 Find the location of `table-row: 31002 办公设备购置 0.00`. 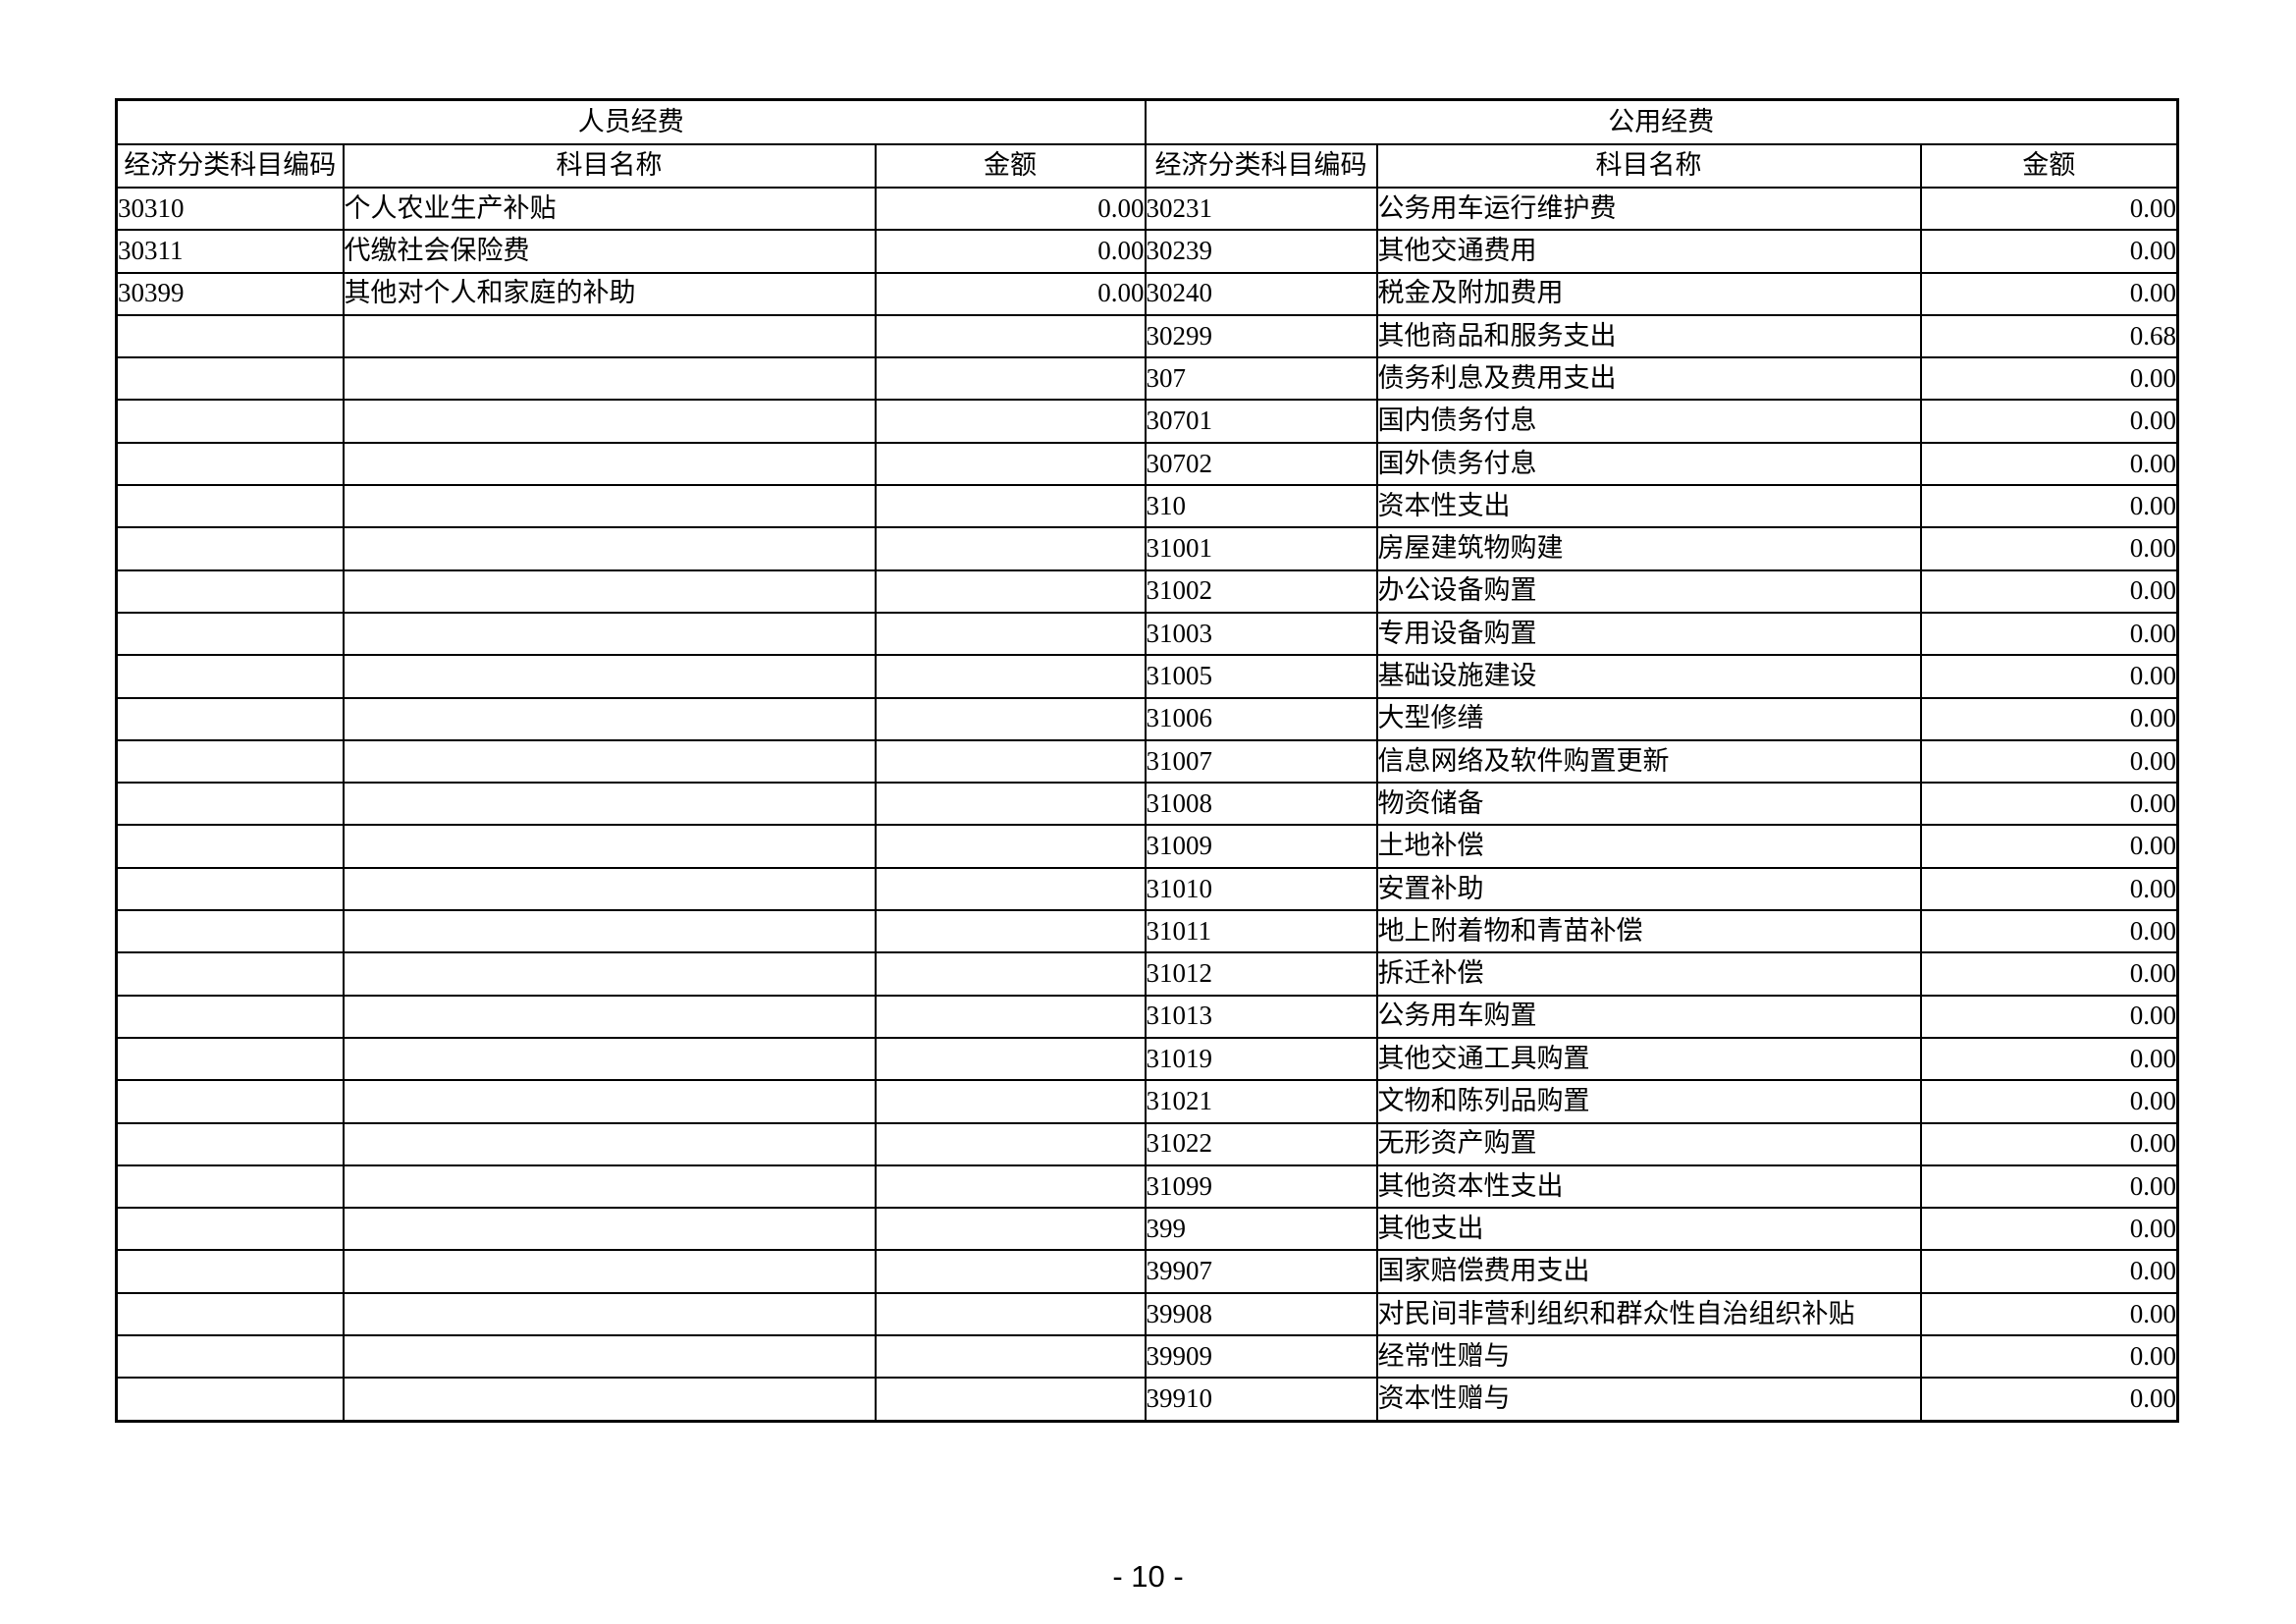

table-row: 31002 办公设备购置 0.00 is located at coordinates (1147, 591).